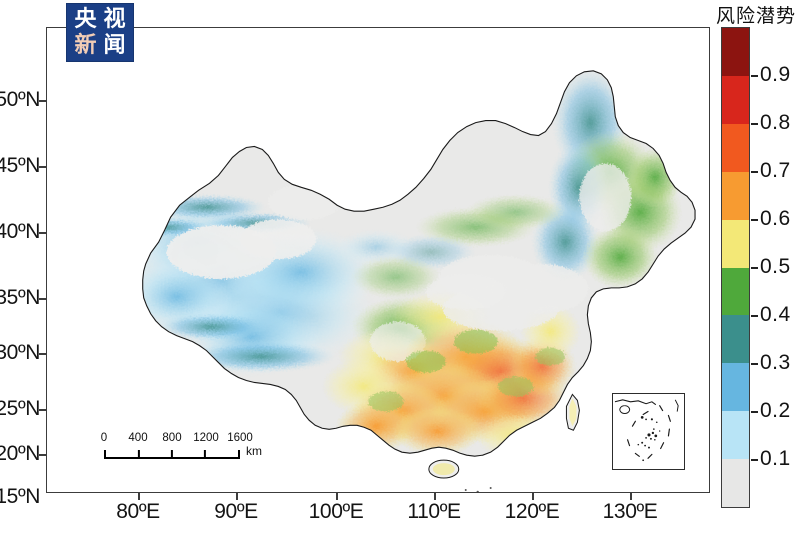 This screenshot has width=810, height=535. I want to click on x-axis-label-130e: 130ºE, so click(630, 511).